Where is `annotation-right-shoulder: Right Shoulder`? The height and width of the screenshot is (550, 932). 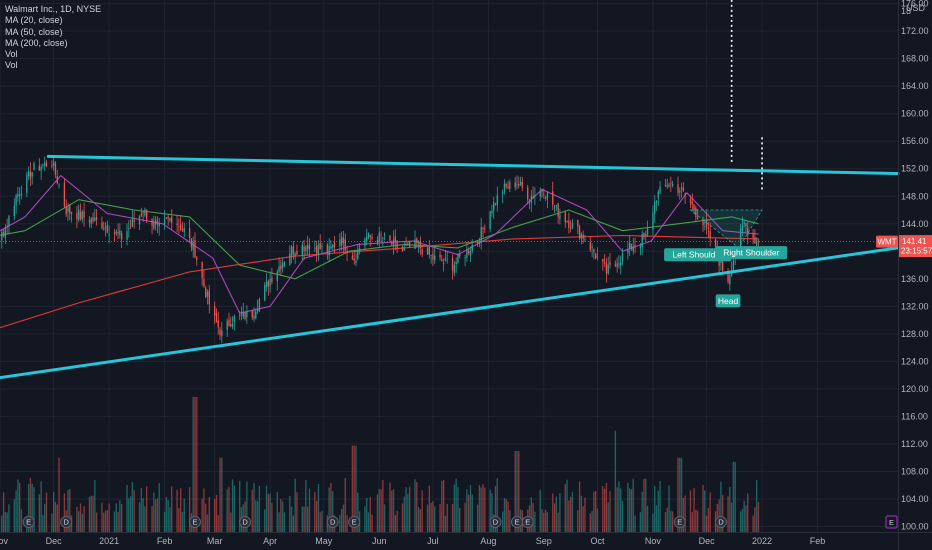 annotation-right-shoulder: Right Shoulder is located at coordinates (751, 253).